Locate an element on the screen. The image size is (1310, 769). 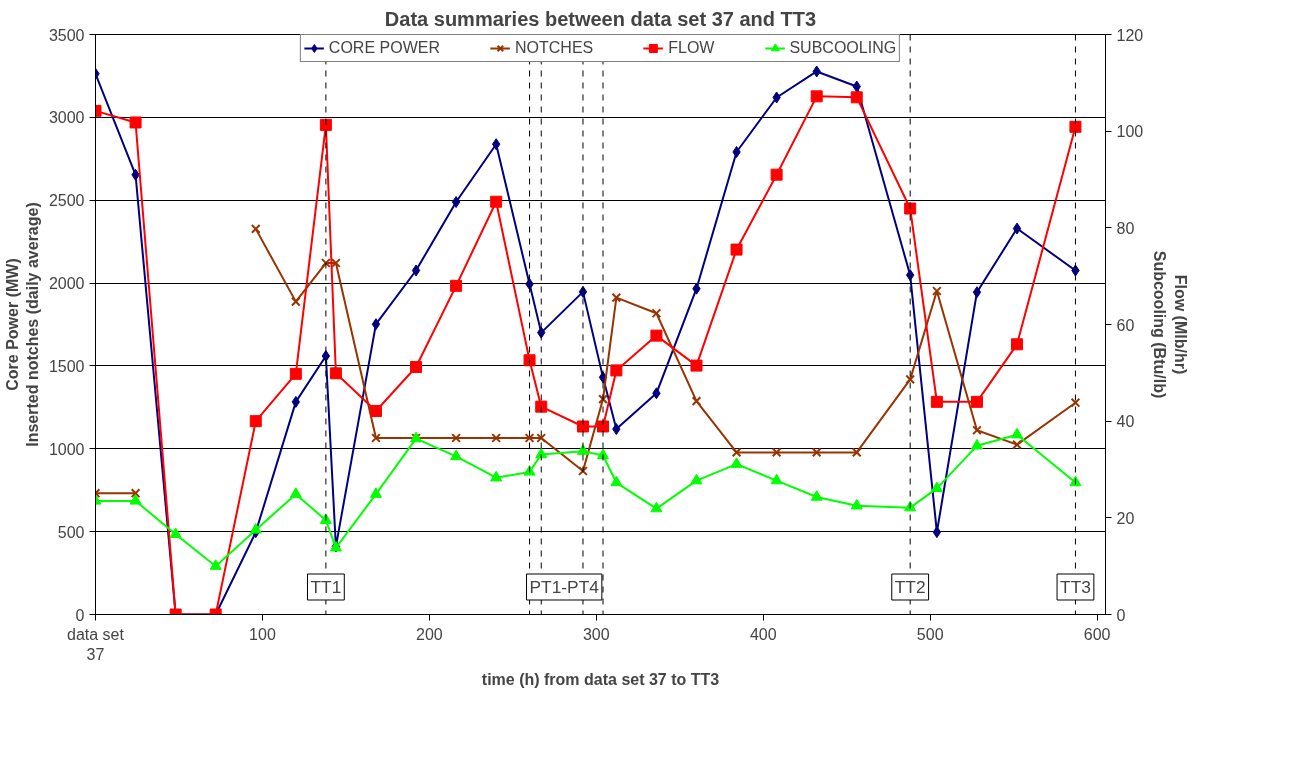
x-tick-label: 500 is located at coordinates (930, 634).